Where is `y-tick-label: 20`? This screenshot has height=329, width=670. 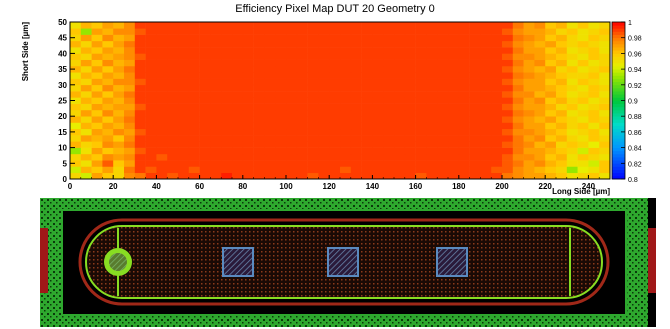 y-tick-label: 20 is located at coordinates (62, 116).